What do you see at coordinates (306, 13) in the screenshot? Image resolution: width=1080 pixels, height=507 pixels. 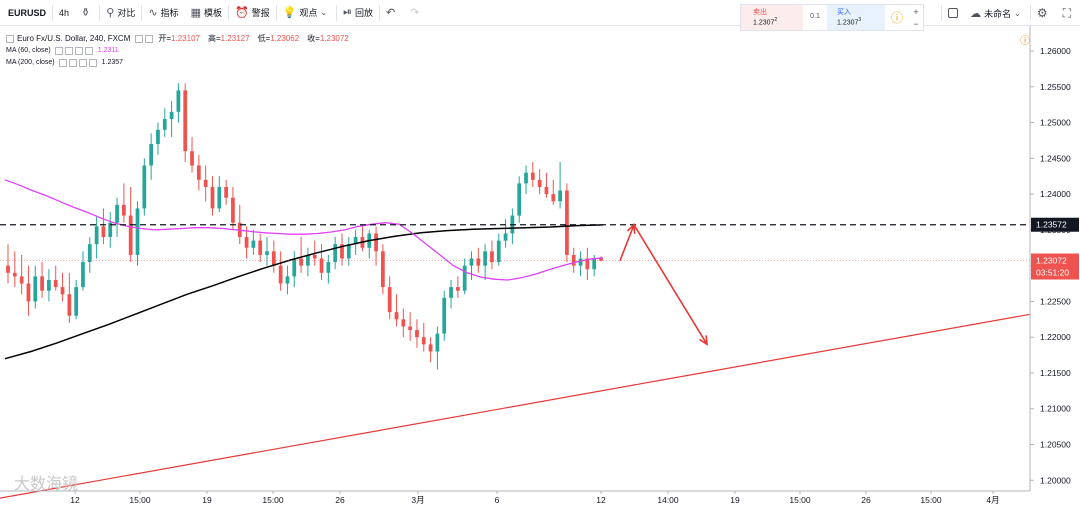 I see `ideas-button: 💡 观点 ⌄` at bounding box center [306, 13].